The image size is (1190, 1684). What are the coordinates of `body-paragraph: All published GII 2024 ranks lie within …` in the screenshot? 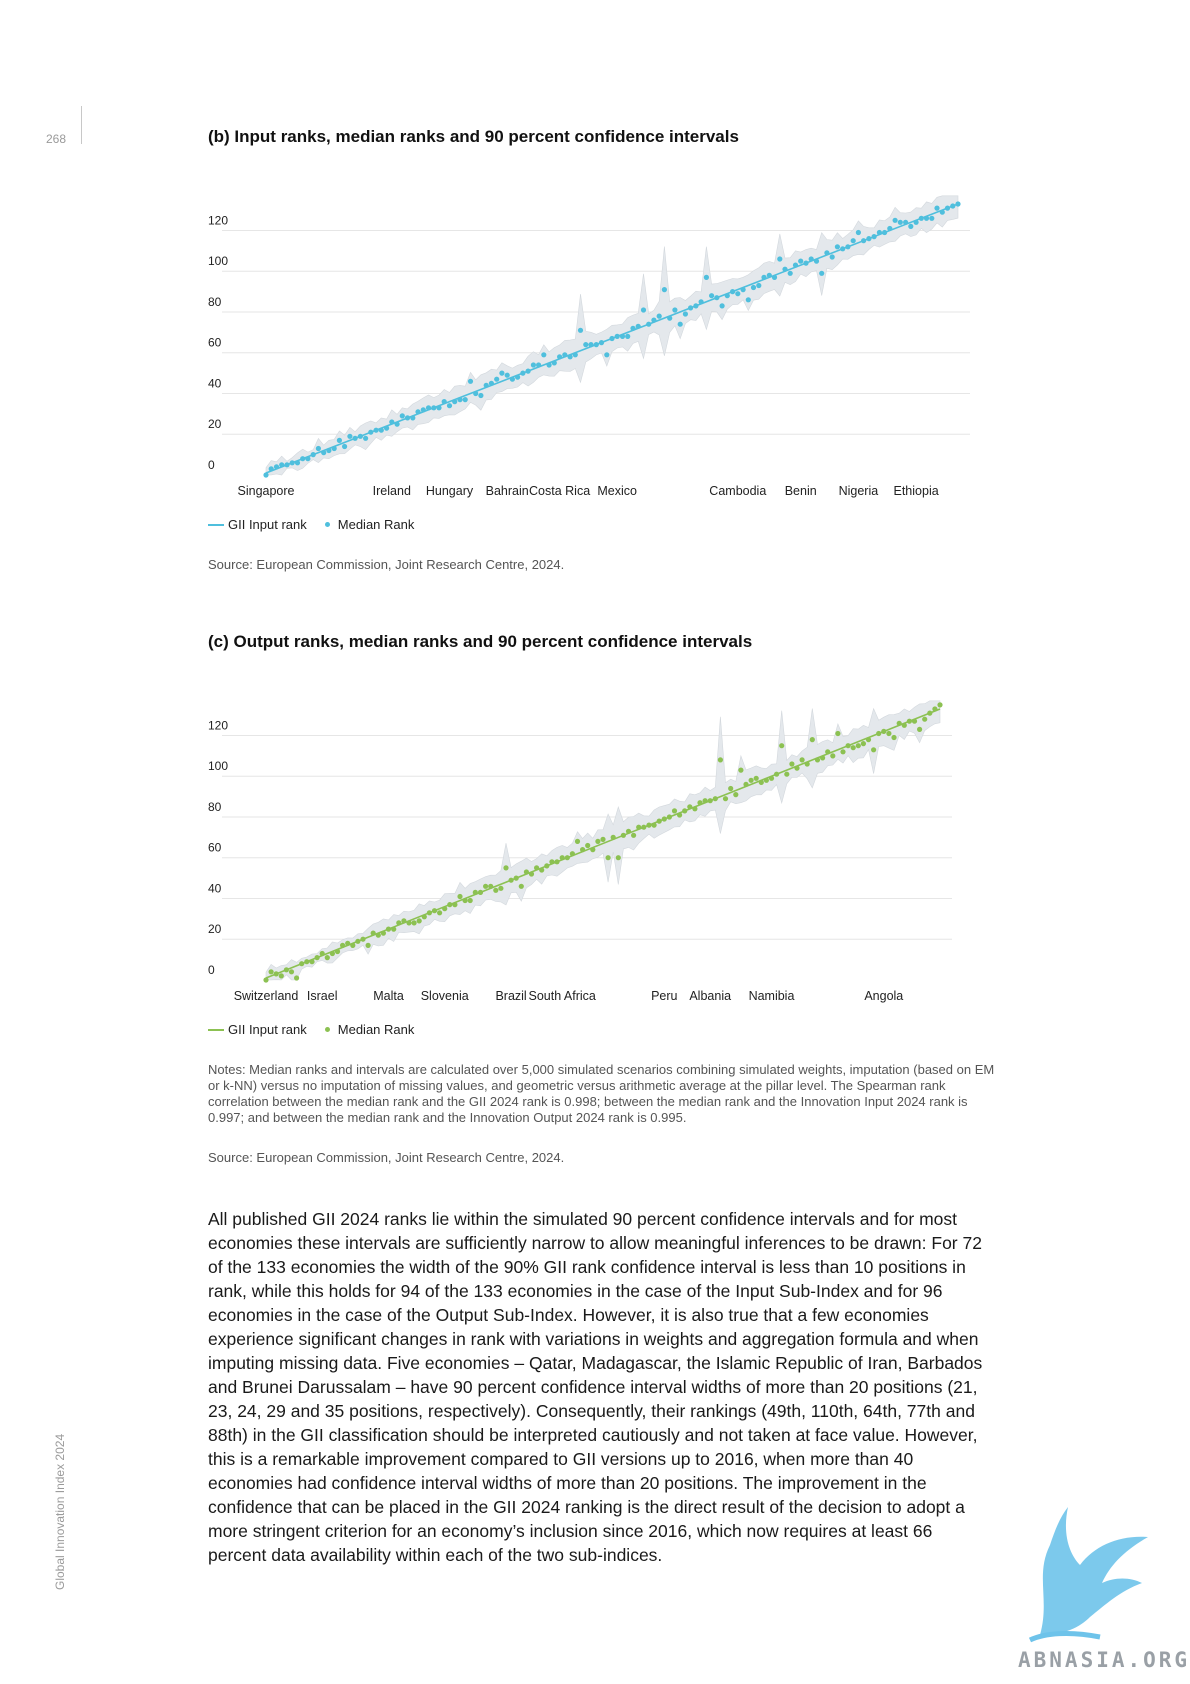 It's located at (595, 1387).